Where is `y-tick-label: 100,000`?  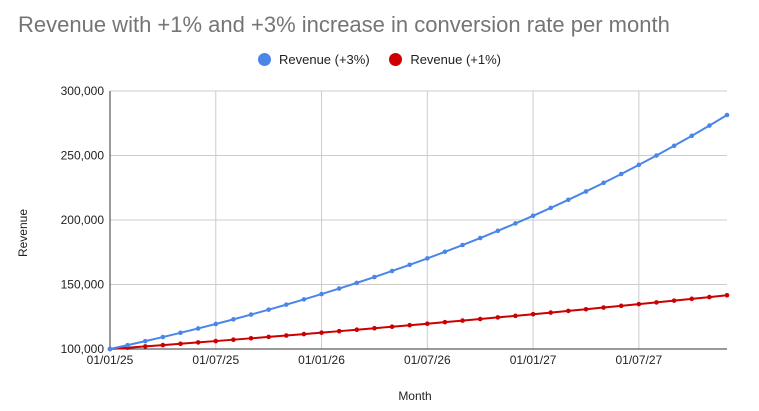
y-tick-label: 100,000 is located at coordinates (83, 349).